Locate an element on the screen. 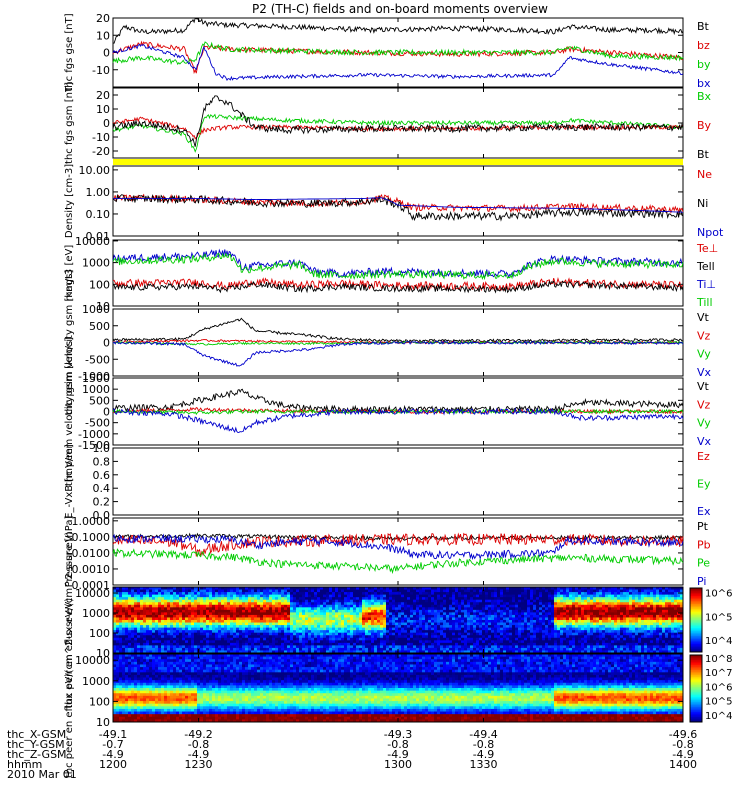  legend-entry: By is located at coordinates (704, 125).